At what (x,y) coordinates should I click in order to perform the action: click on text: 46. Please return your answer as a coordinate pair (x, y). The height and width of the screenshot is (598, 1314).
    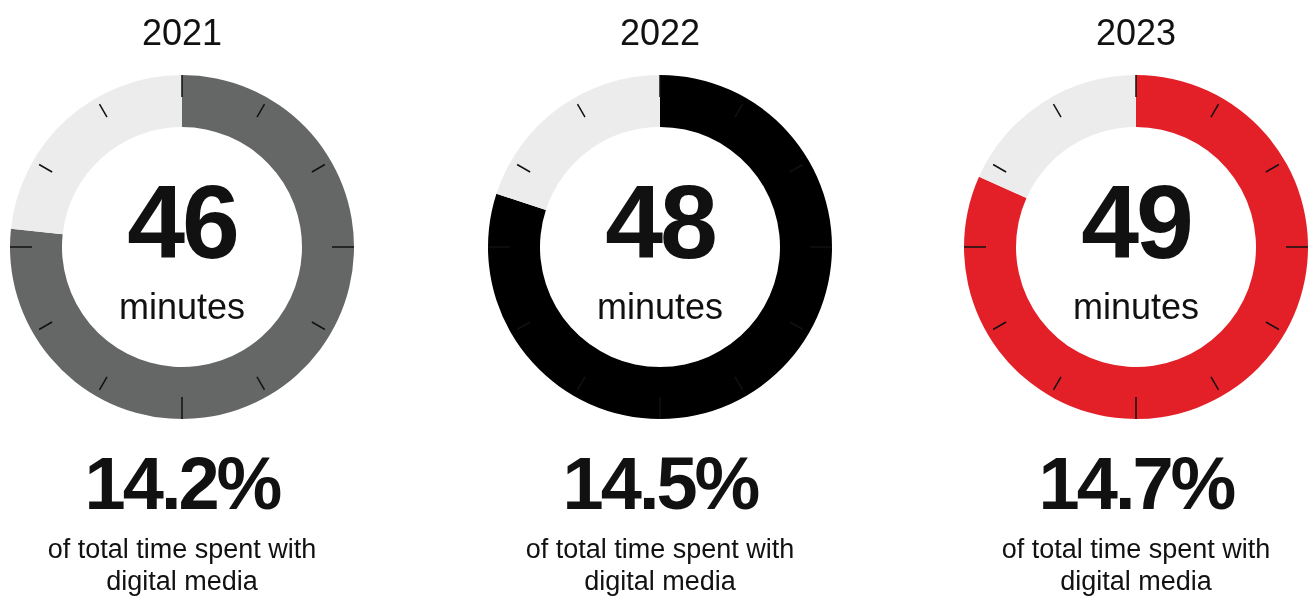
    Looking at the image, I should click on (182, 222).